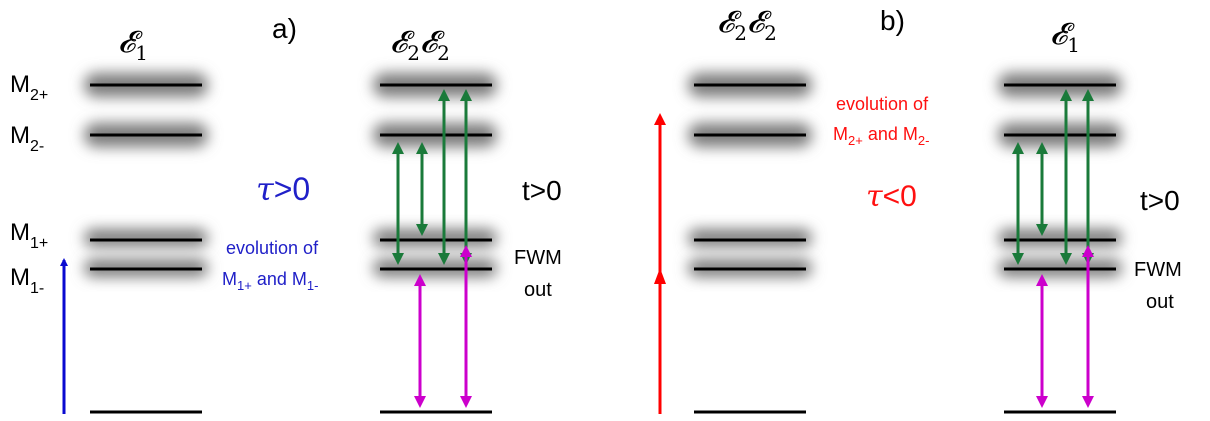 This screenshot has width=1210, height=421. I want to click on panel-a-excitation-header: 𝓔1, so click(133, 45).